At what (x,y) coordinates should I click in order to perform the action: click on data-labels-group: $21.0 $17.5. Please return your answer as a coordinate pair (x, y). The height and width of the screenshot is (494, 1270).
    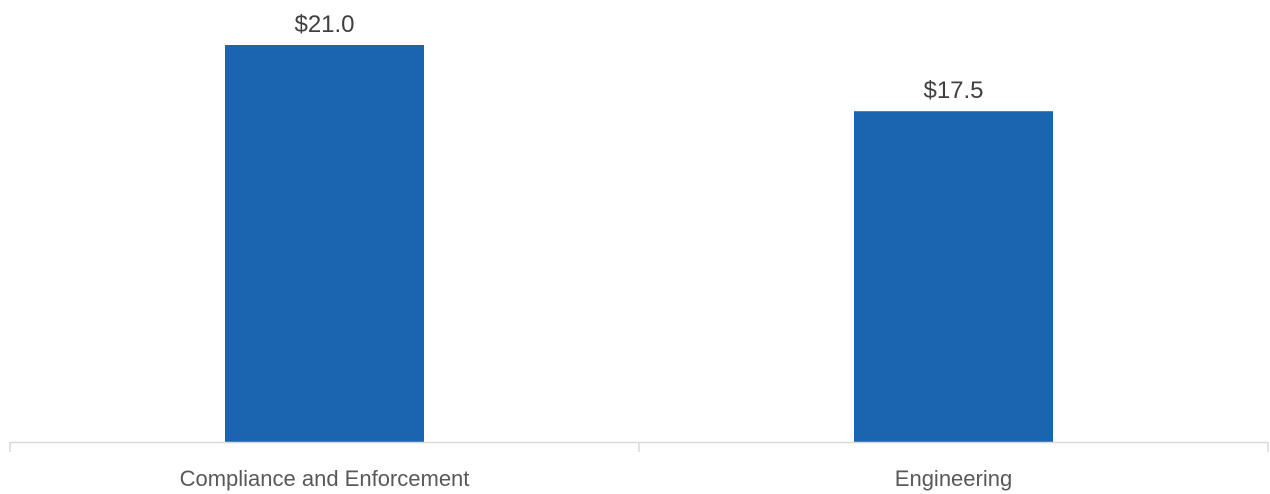
    Looking at the image, I should click on (638, 57).